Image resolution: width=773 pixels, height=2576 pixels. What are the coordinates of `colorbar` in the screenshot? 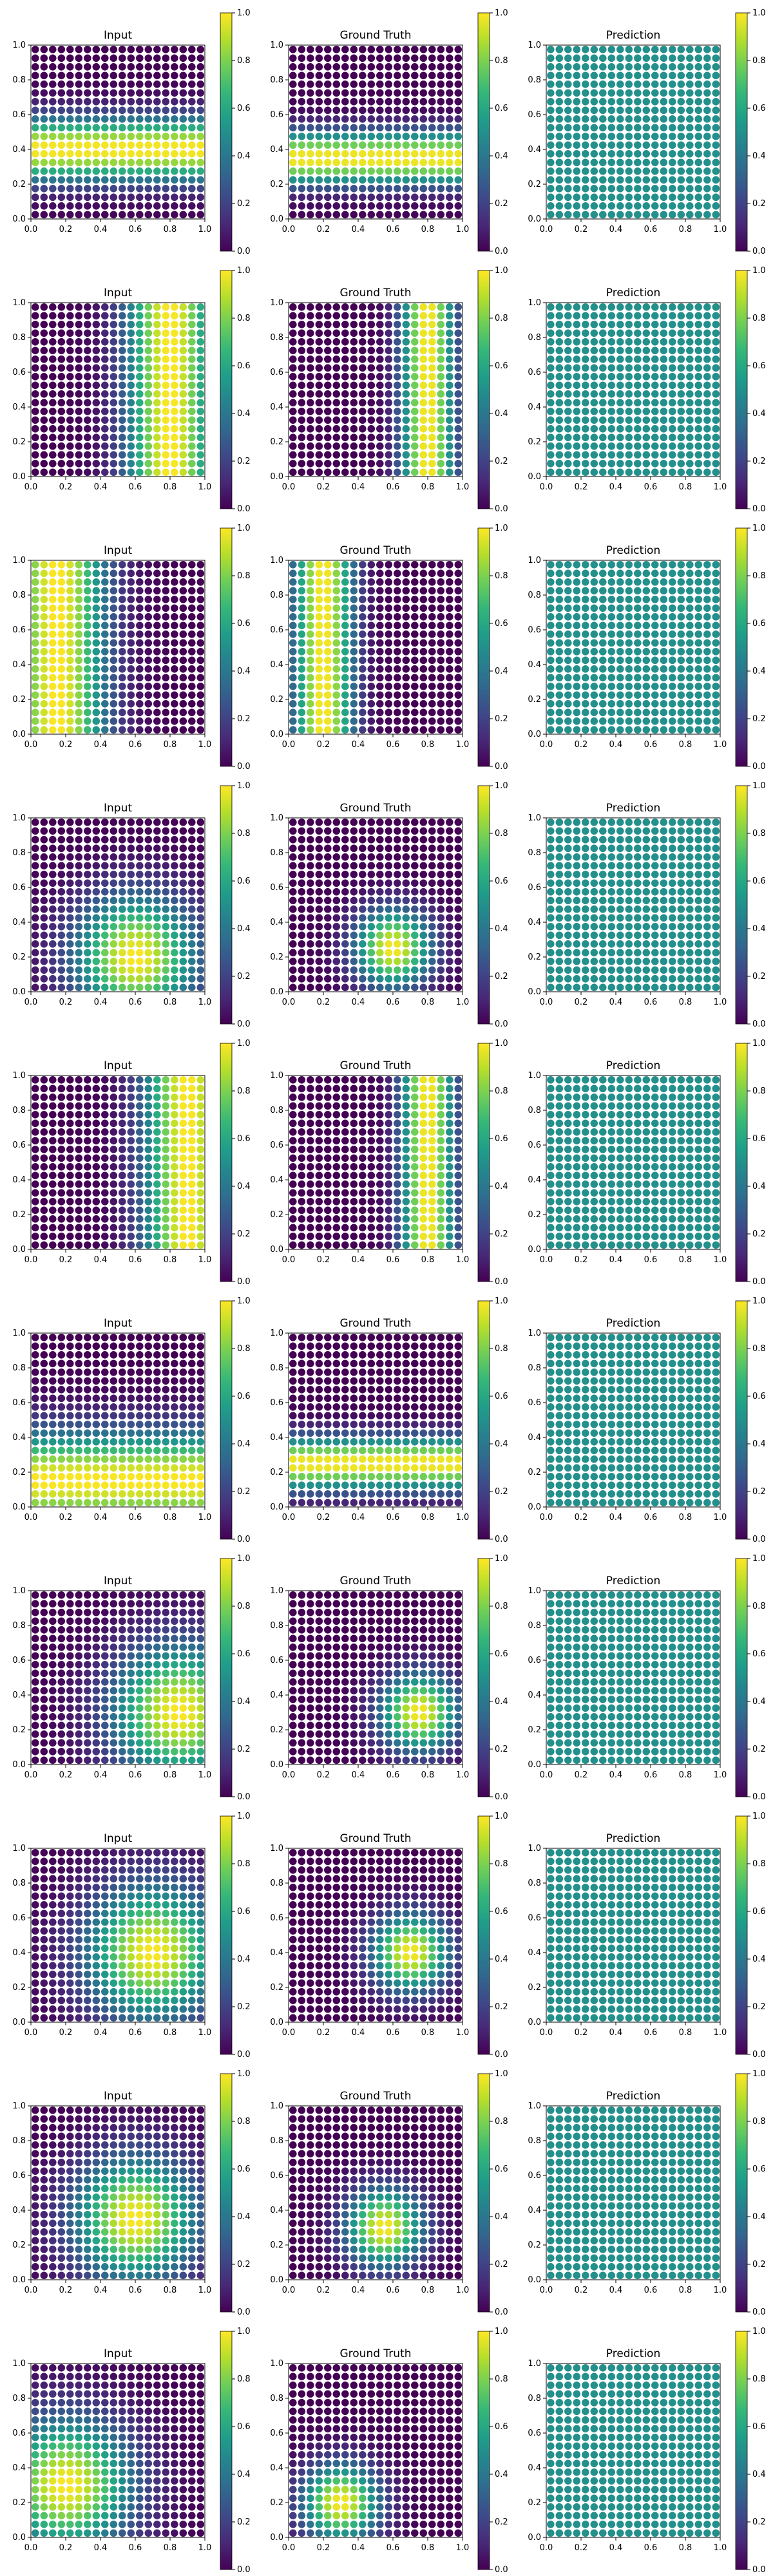 It's located at (741, 647).